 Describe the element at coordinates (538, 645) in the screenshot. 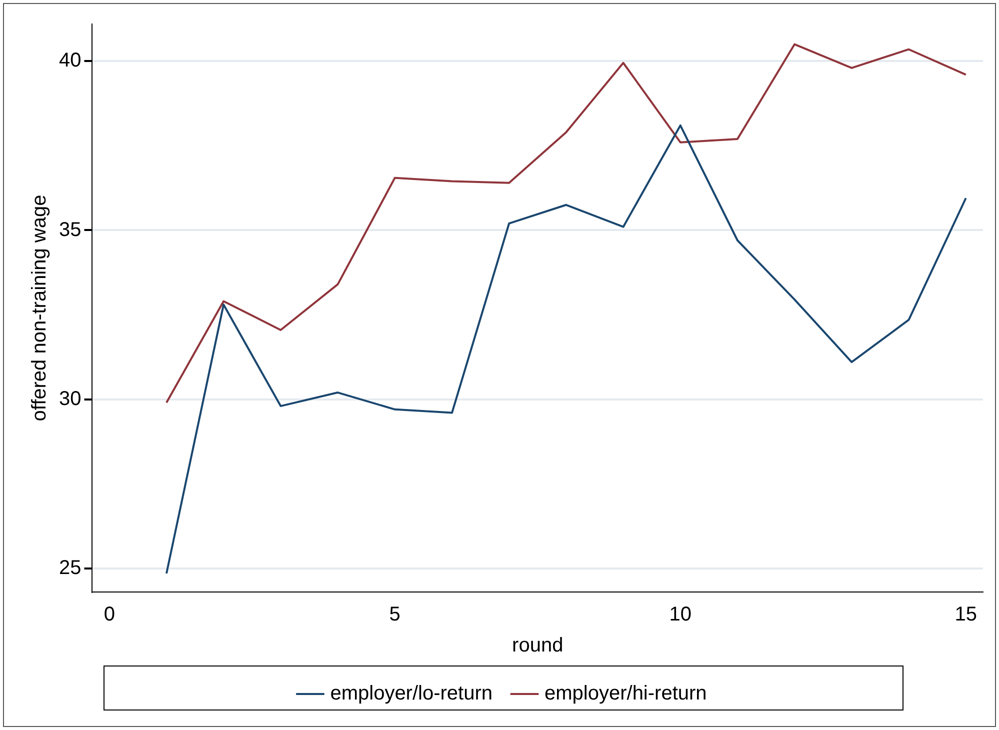

I see `x-axis-title: round` at that location.